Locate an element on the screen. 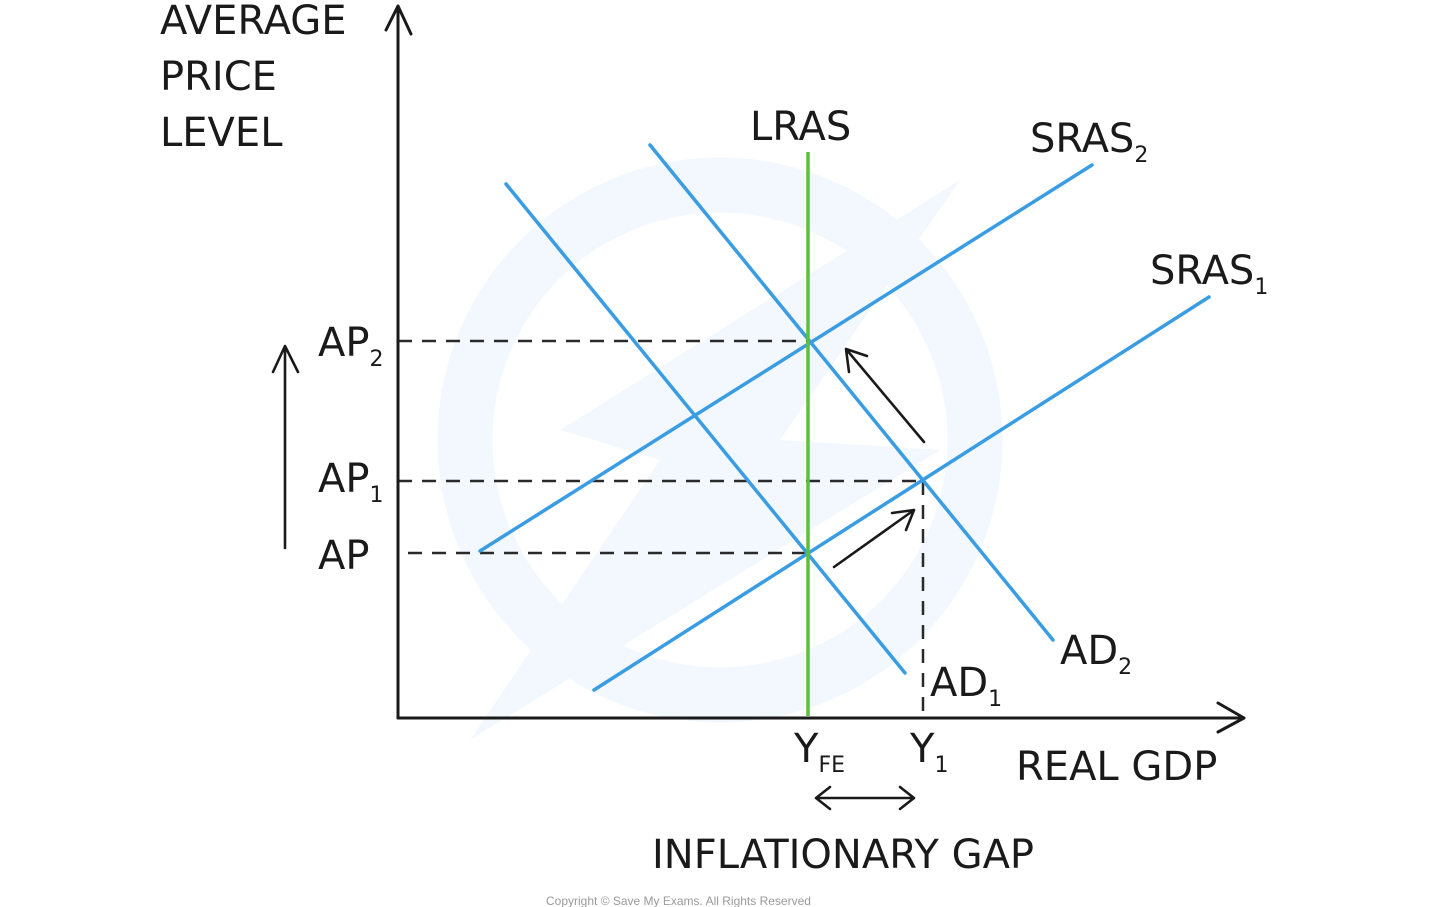 The width and height of the screenshot is (1440, 907). x-axis-label: REAL GDP is located at coordinates (1116, 767).